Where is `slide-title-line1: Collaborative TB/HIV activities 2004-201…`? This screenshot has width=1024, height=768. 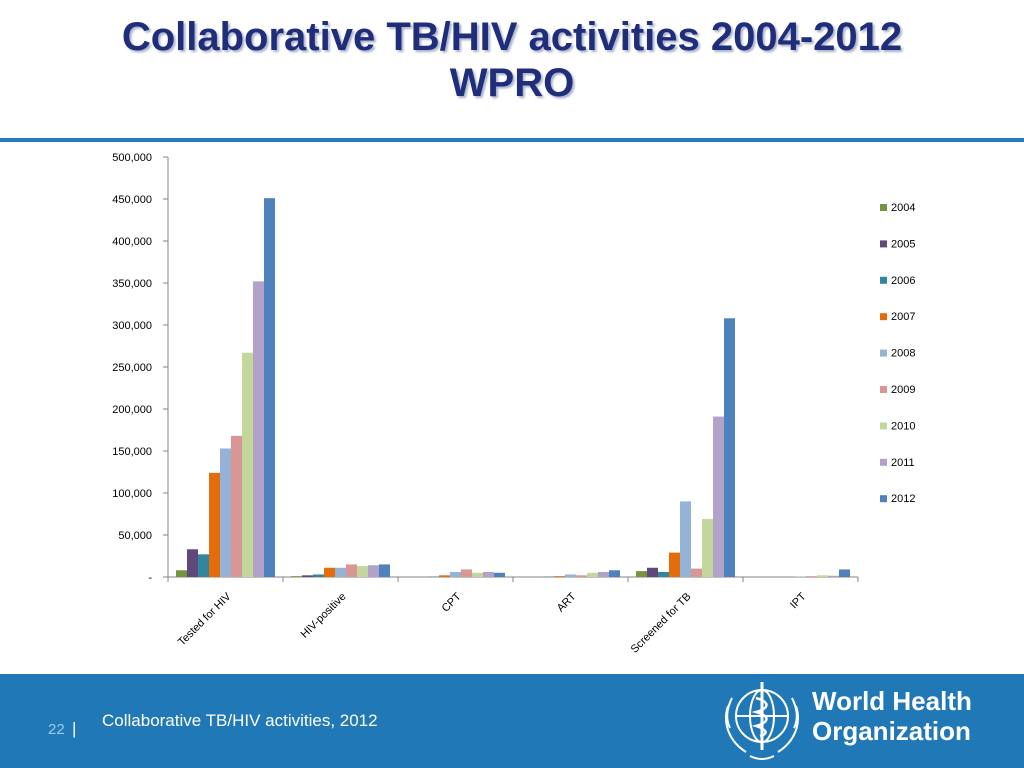 slide-title-line1: Collaborative TB/HIV activities 2004-201… is located at coordinates (512, 37).